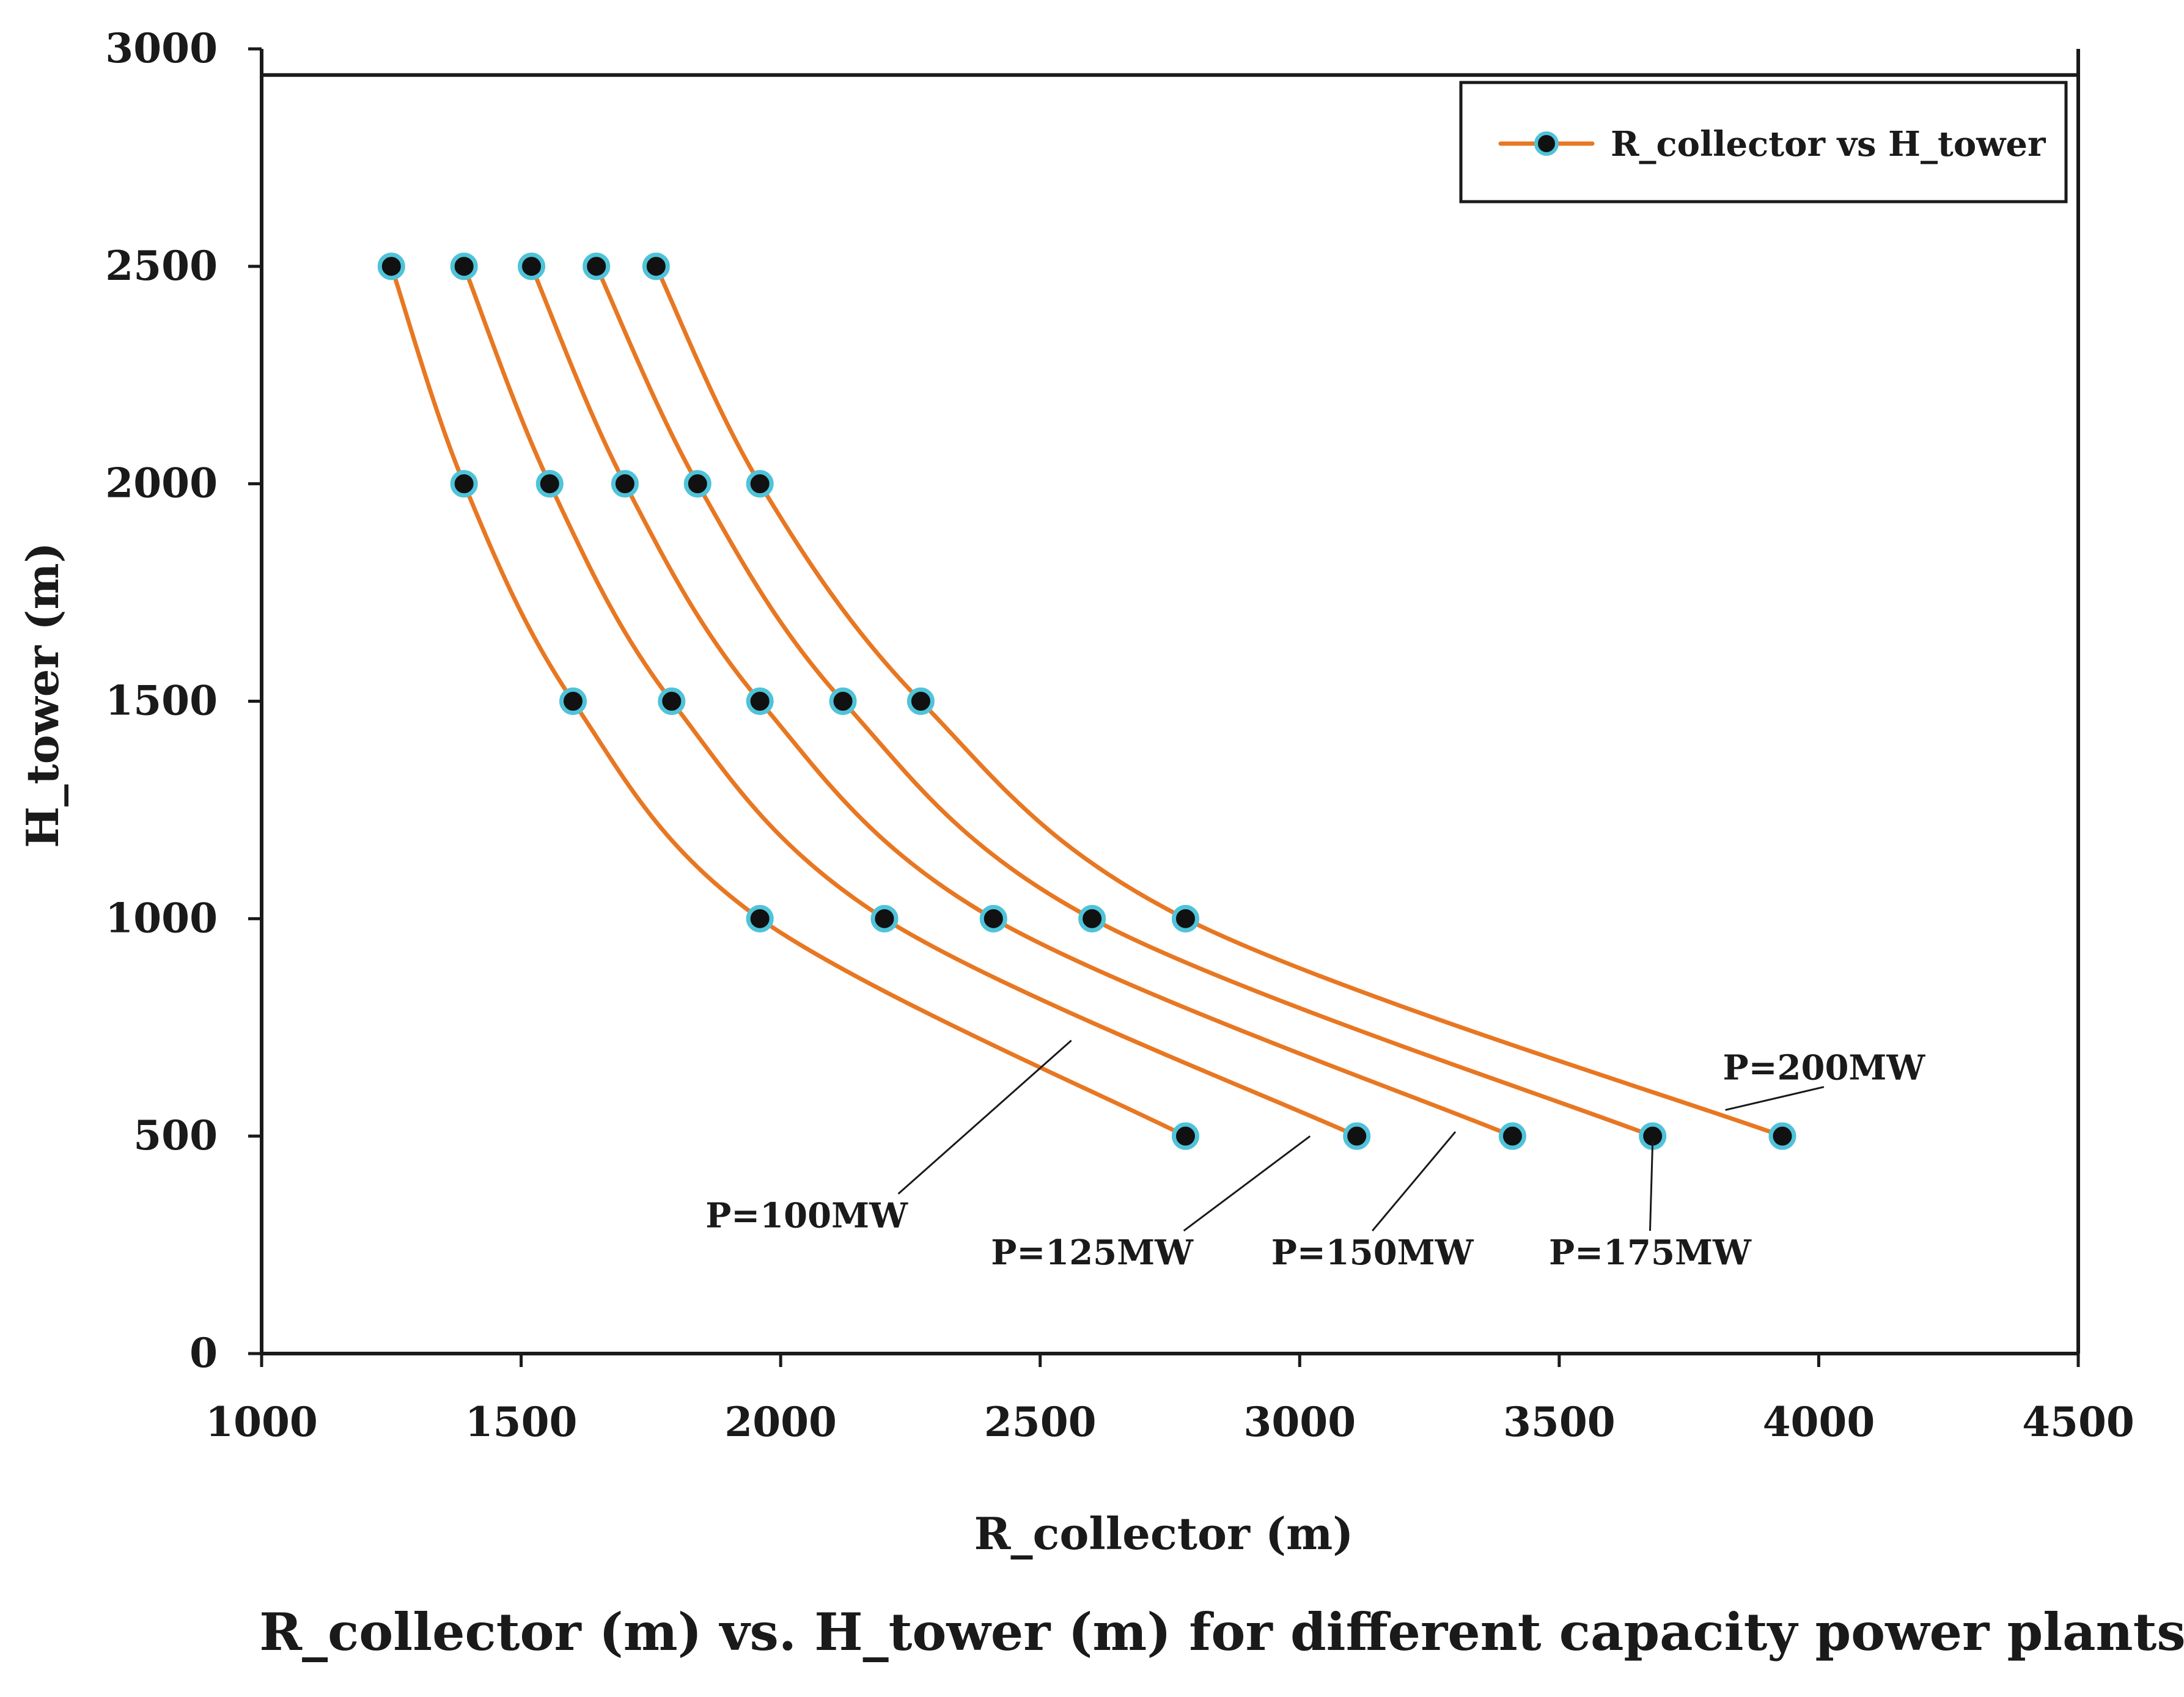 The height and width of the screenshot is (1697, 2184). Describe the element at coordinates (161, 48) in the screenshot. I see `y-tick-label: 3000` at that location.